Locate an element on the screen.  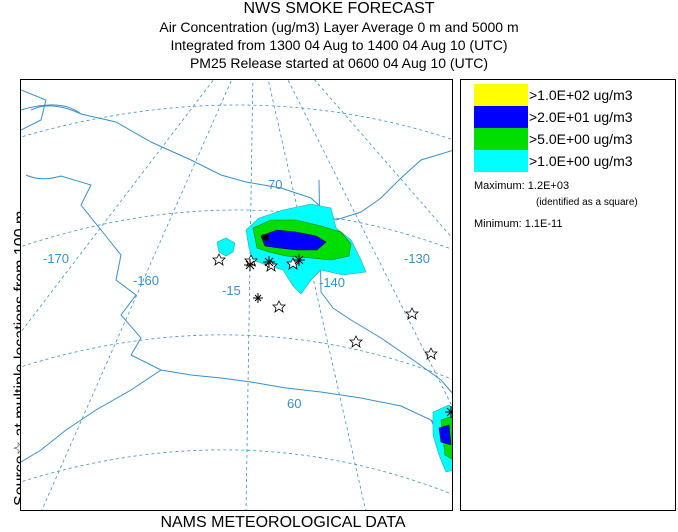
cluster-e is located at coordinates (448, 412).